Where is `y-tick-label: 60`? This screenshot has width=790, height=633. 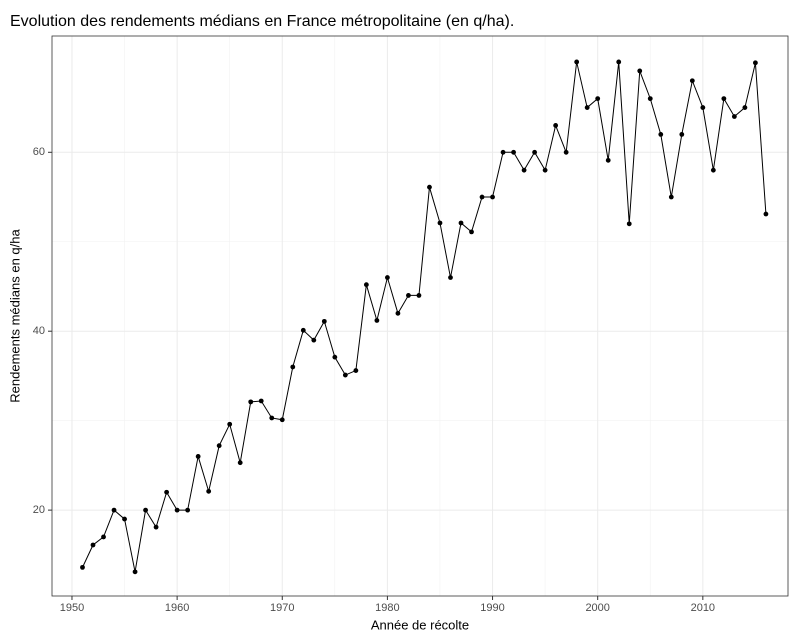
y-tick-label: 60 is located at coordinates (39, 152).